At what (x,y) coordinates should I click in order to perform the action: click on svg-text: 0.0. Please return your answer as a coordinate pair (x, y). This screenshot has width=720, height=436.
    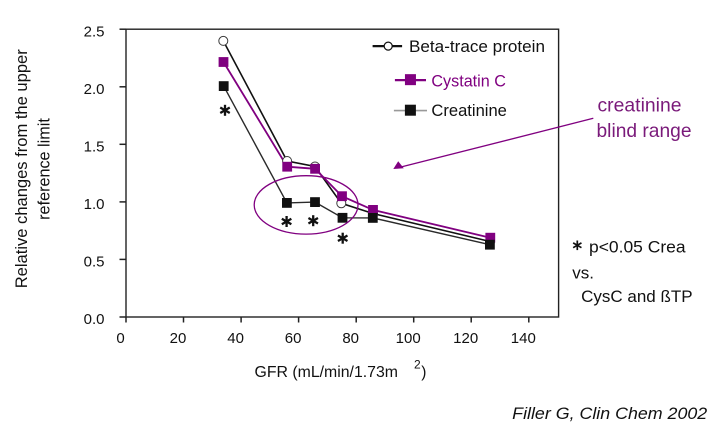
    Looking at the image, I should click on (94, 319).